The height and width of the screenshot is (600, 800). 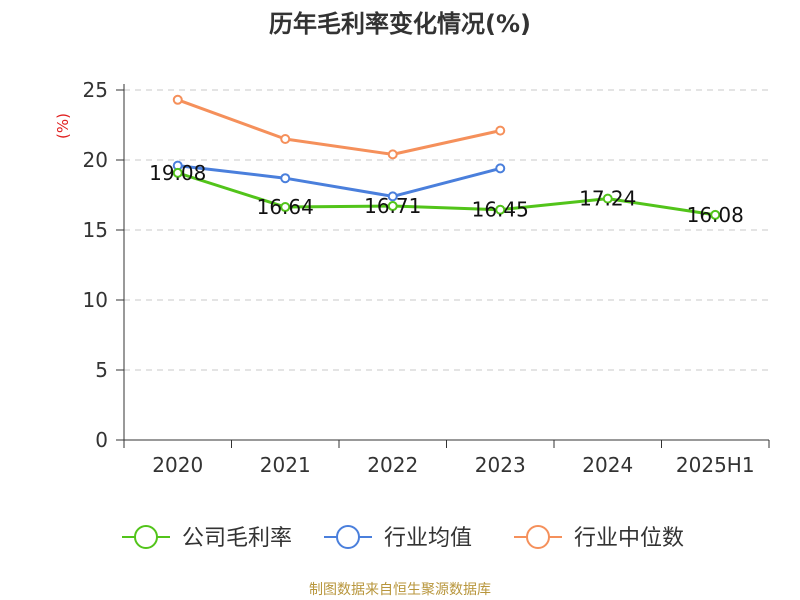 I want to click on y-tick-label: 25, so click(x=95, y=90).